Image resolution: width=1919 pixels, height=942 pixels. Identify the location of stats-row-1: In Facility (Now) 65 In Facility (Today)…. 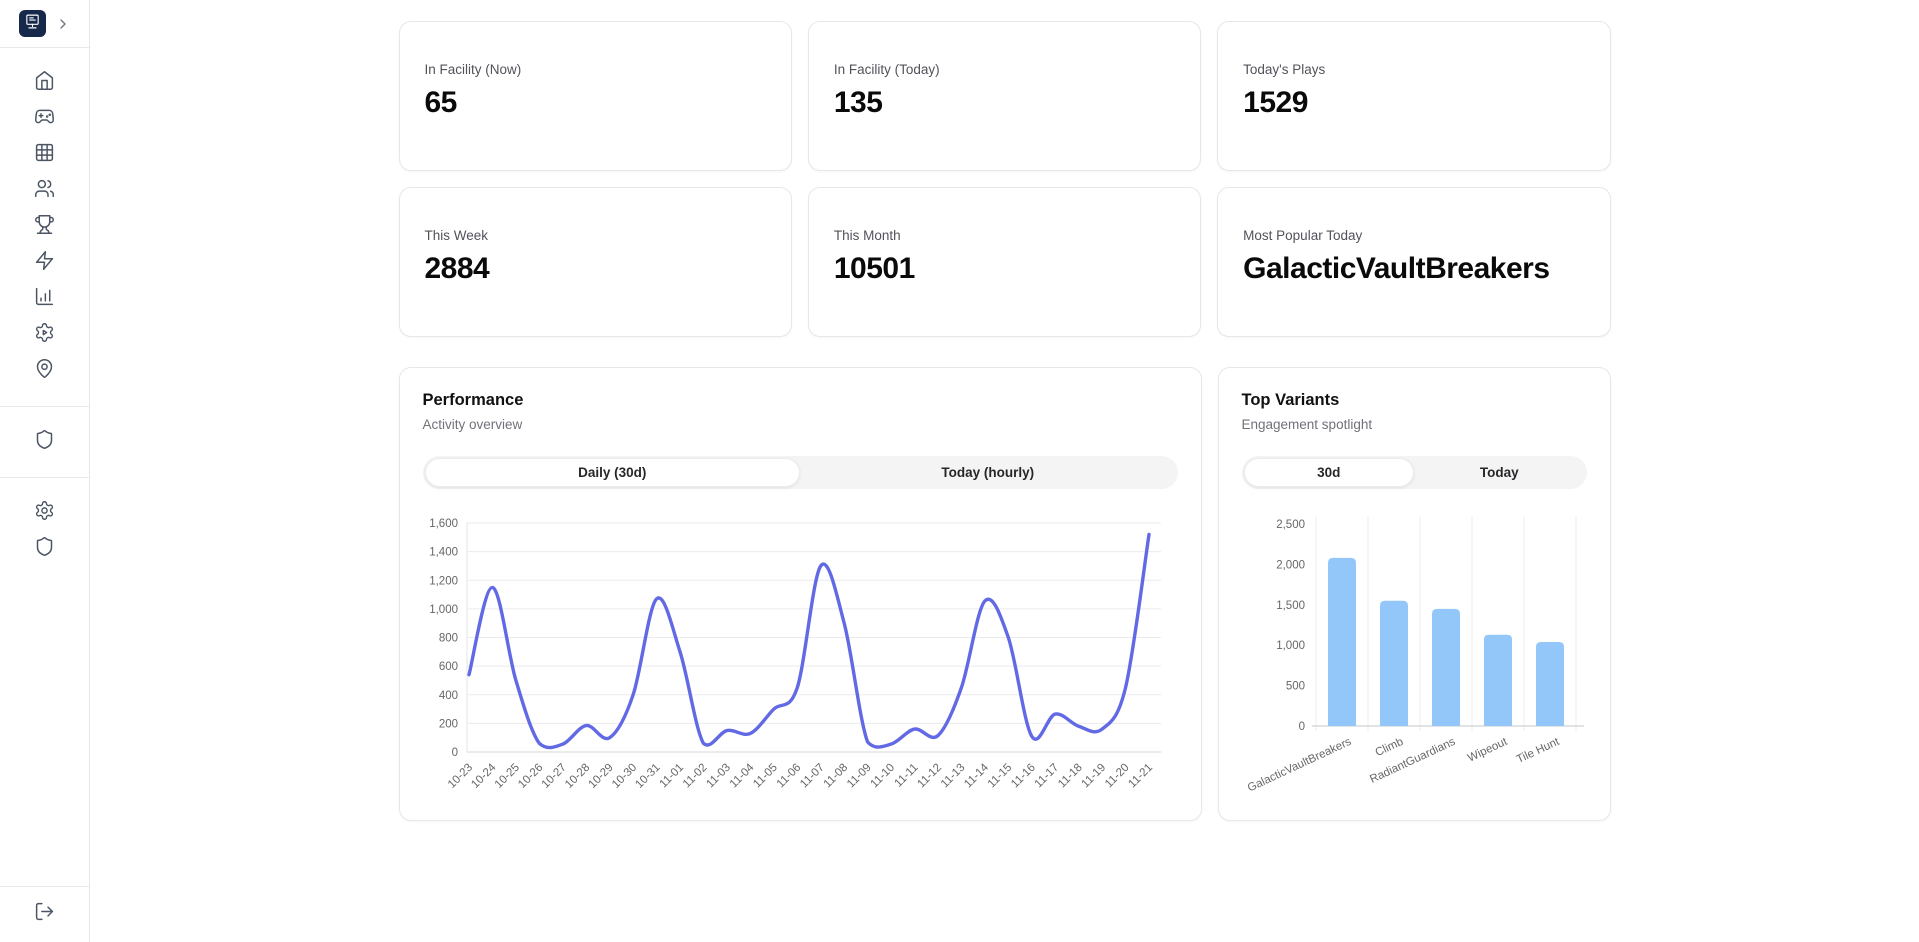
(1004, 96).